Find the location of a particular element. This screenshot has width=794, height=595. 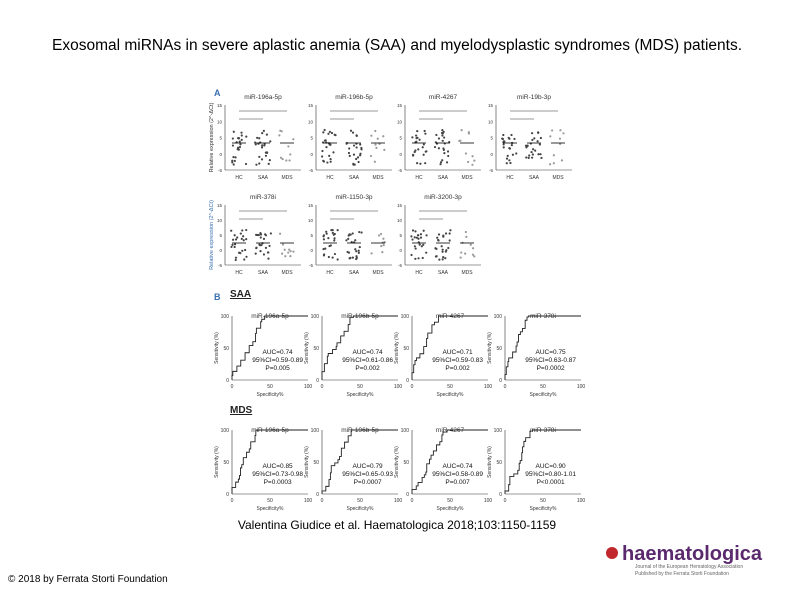

group-label: MDS is located at coordinates (378, 273).